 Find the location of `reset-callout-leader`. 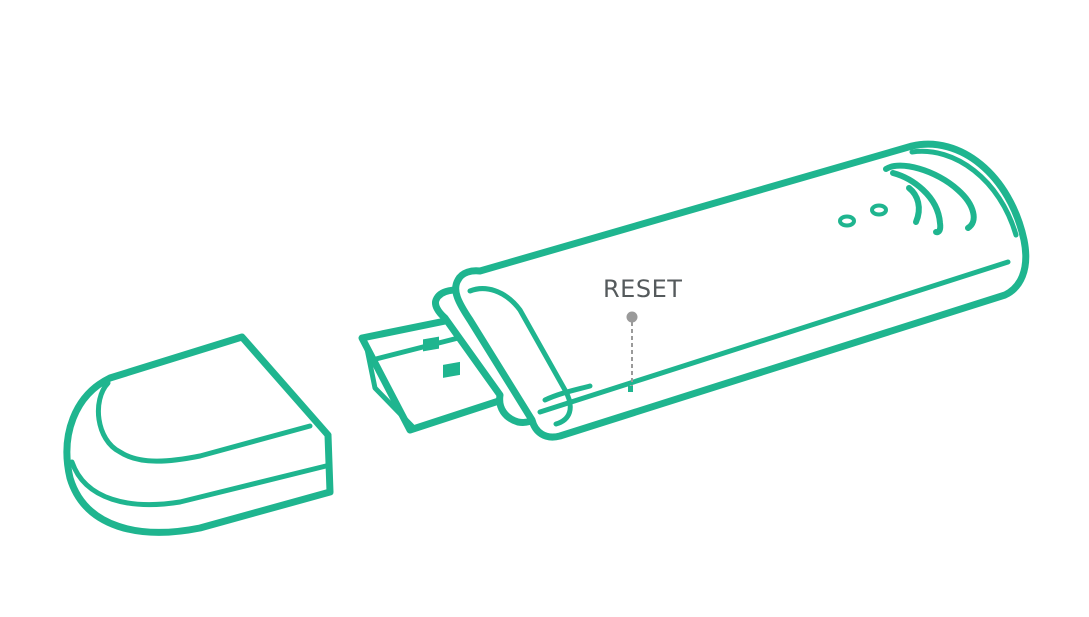

reset-callout-leader is located at coordinates (632, 351).